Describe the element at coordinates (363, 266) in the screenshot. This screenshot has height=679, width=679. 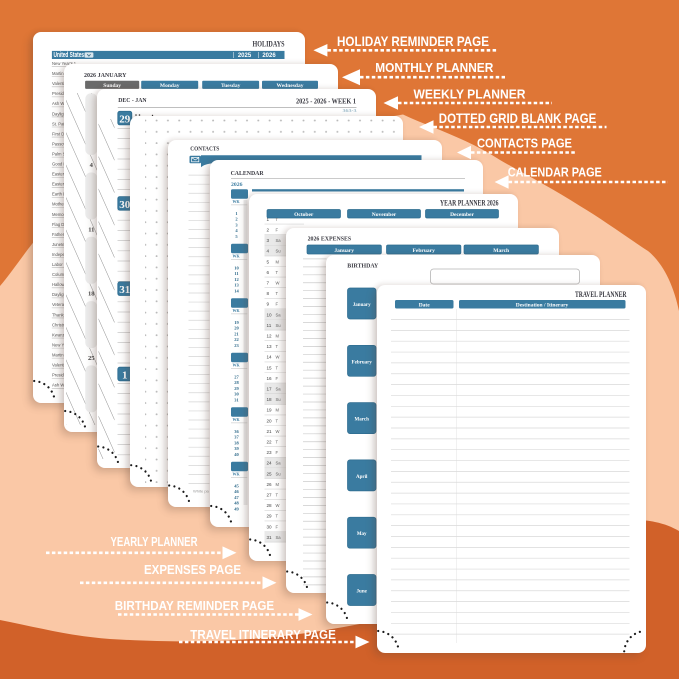
I see `svg-text: BIRTHDAY` at that location.